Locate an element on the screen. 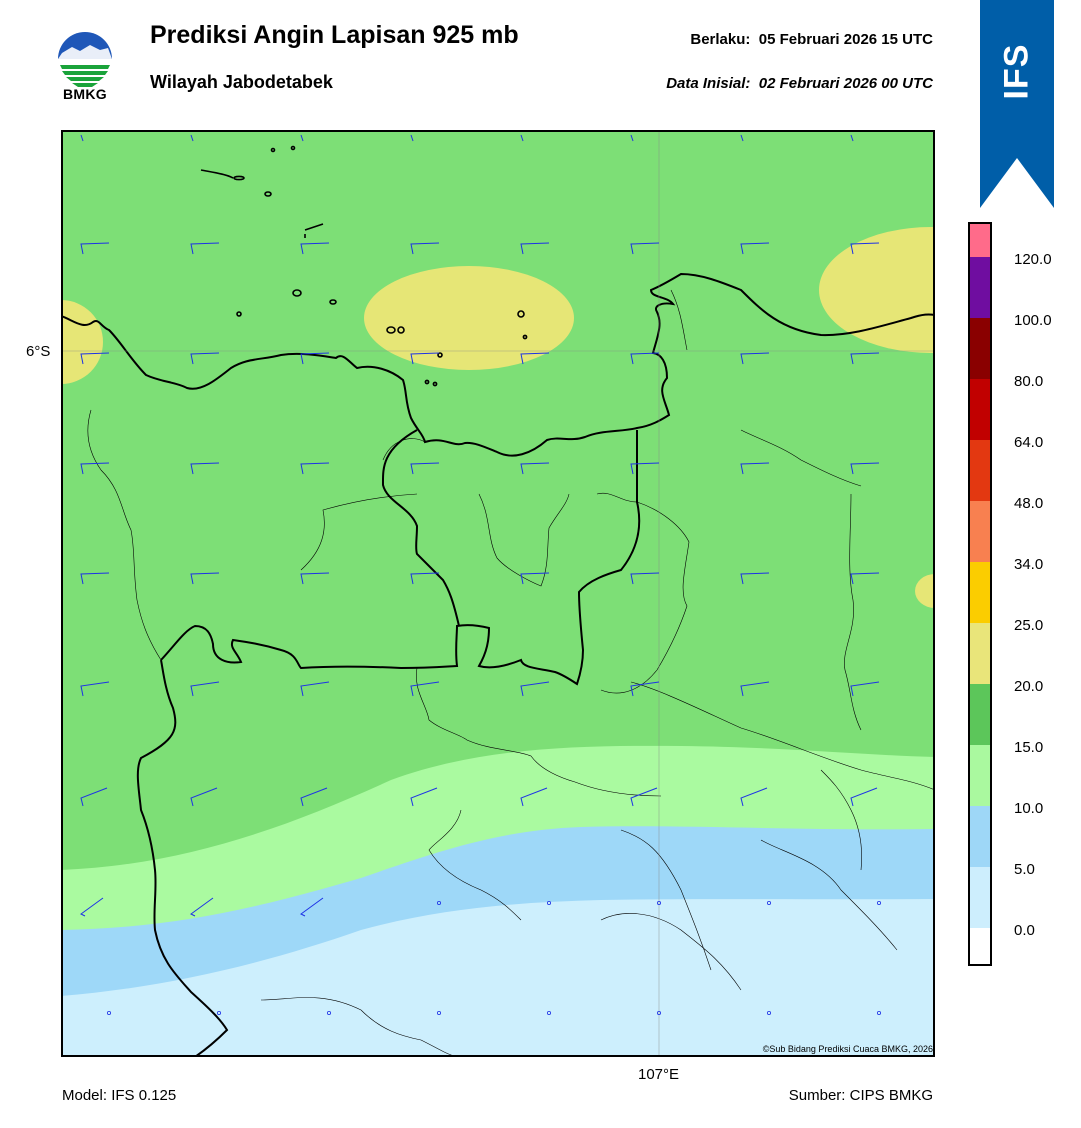 The image size is (1081, 1128). colorbar-tick-label: 20.0 is located at coordinates (1029, 686).